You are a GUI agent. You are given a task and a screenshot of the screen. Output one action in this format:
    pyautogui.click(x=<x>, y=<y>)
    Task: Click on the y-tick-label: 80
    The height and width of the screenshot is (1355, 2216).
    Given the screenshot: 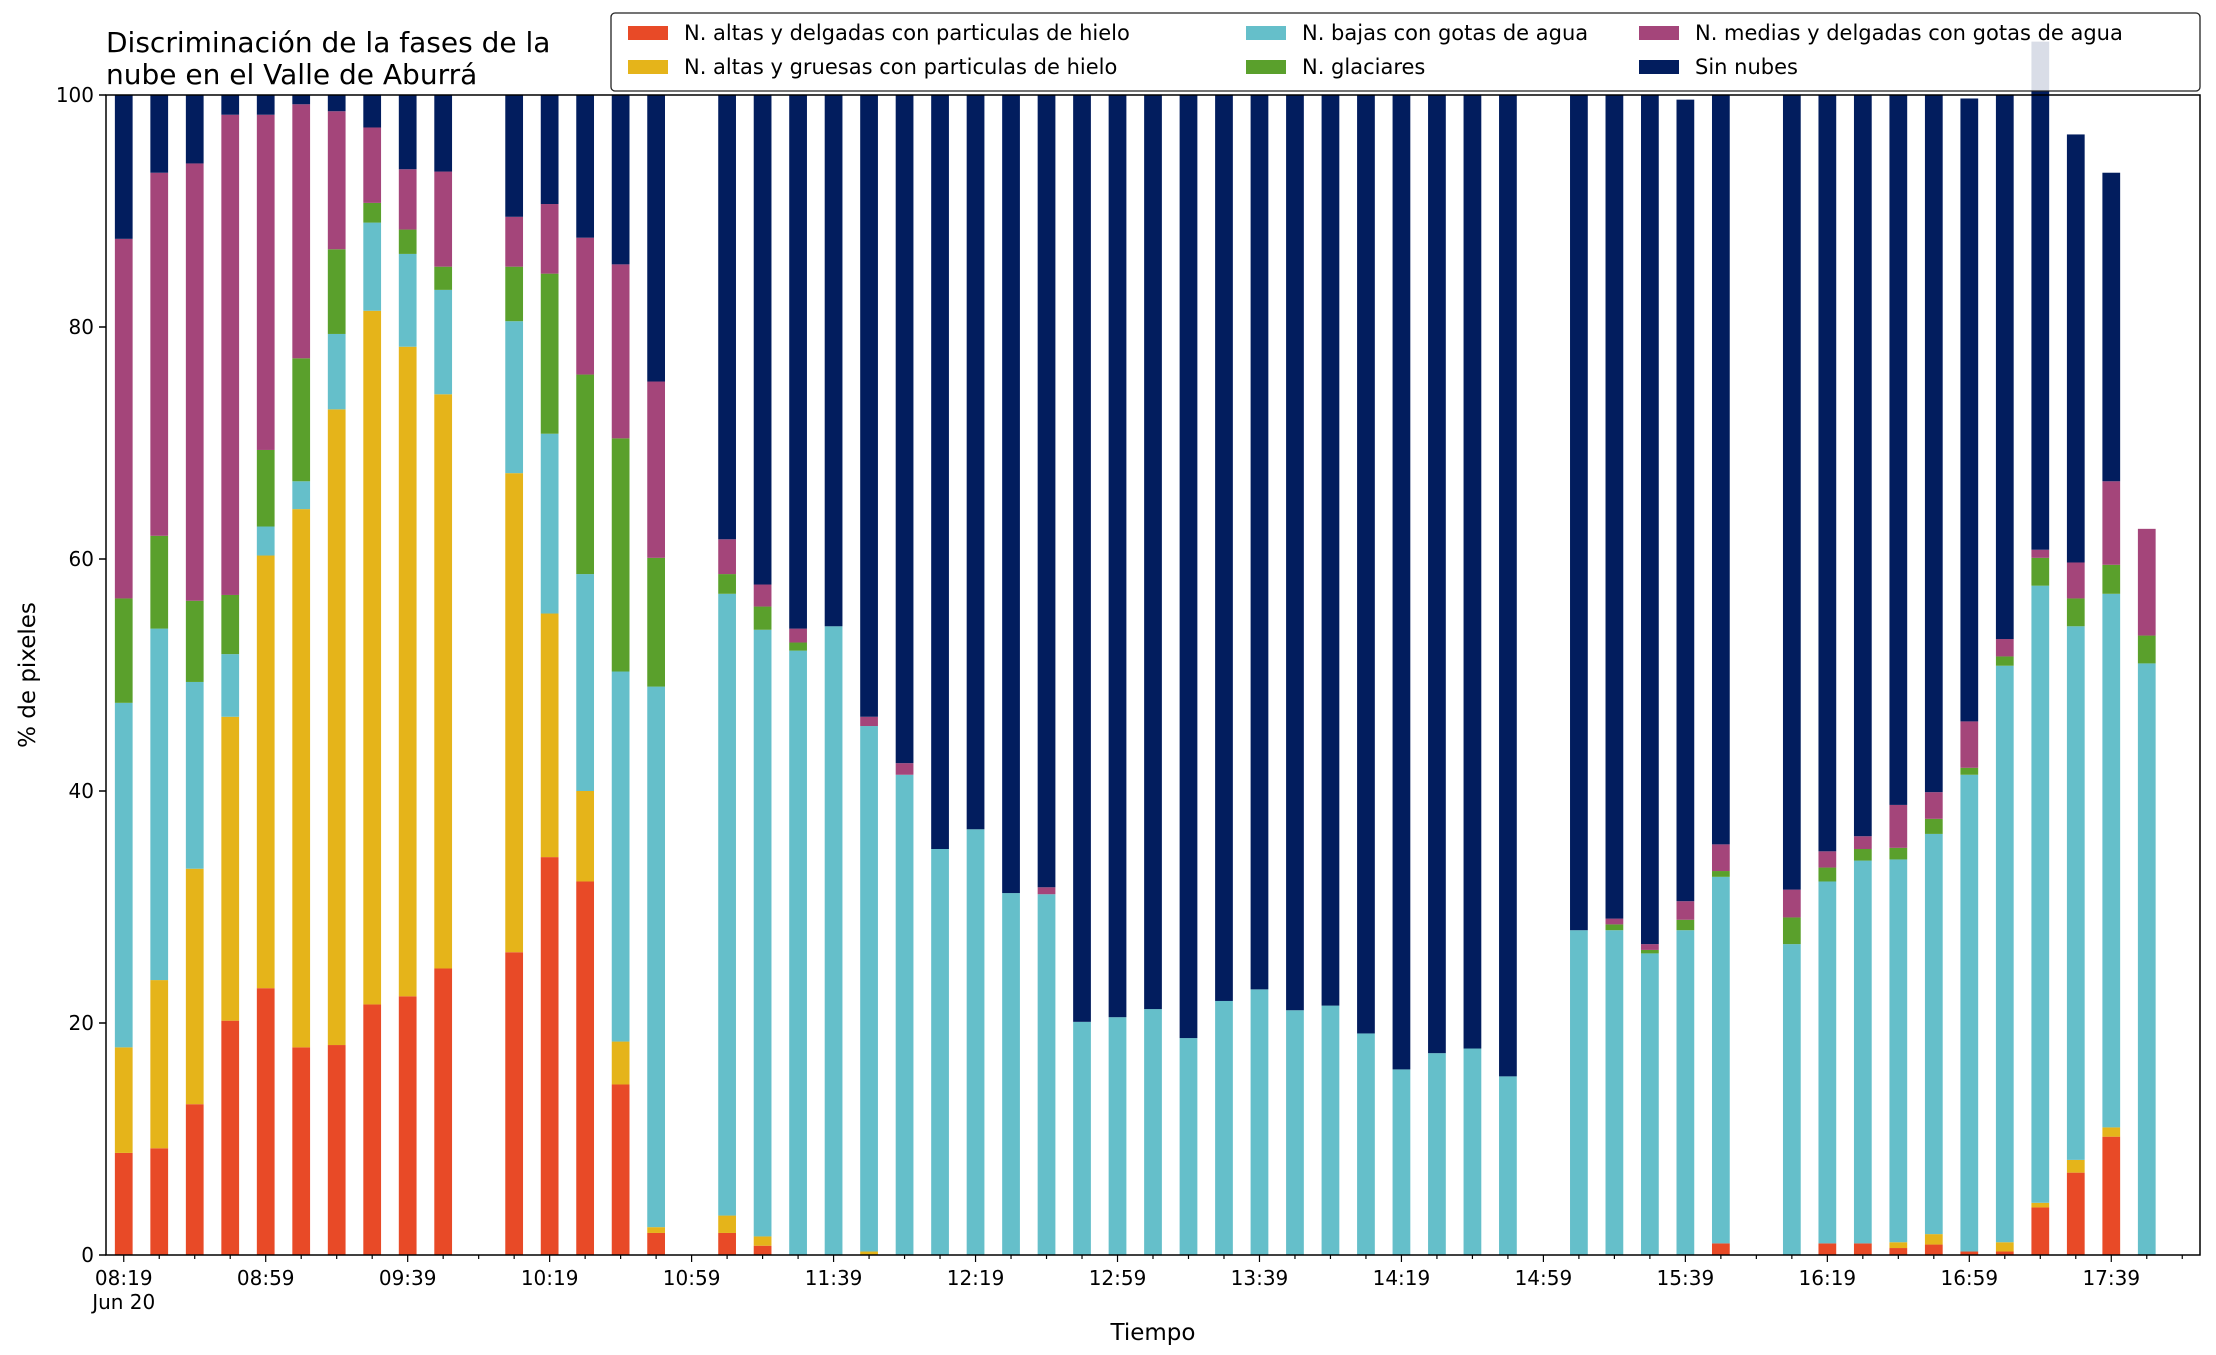 What is the action you would take?
    pyautogui.click(x=81, y=327)
    